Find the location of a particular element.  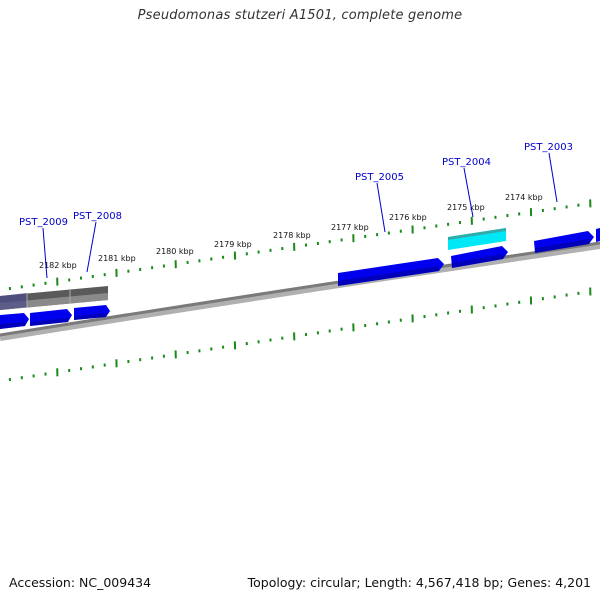

scale-label: 2177 kbp is located at coordinates (350, 227).